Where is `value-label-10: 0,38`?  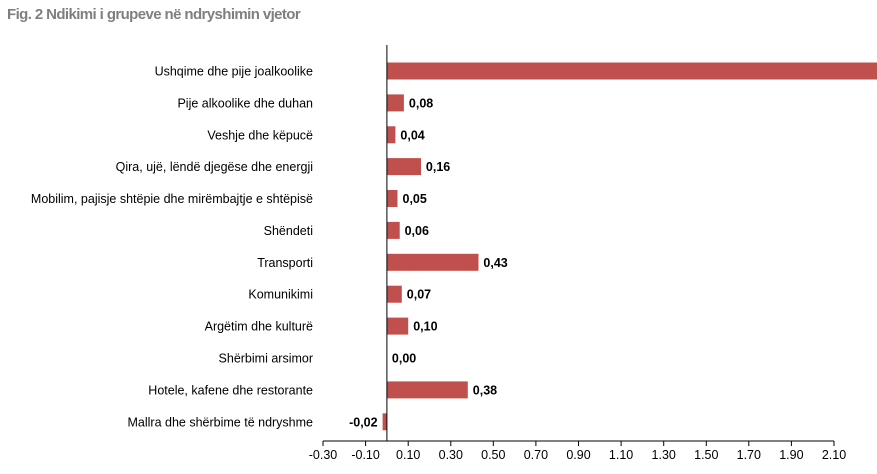
value-label-10: 0,38 is located at coordinates (485, 390).